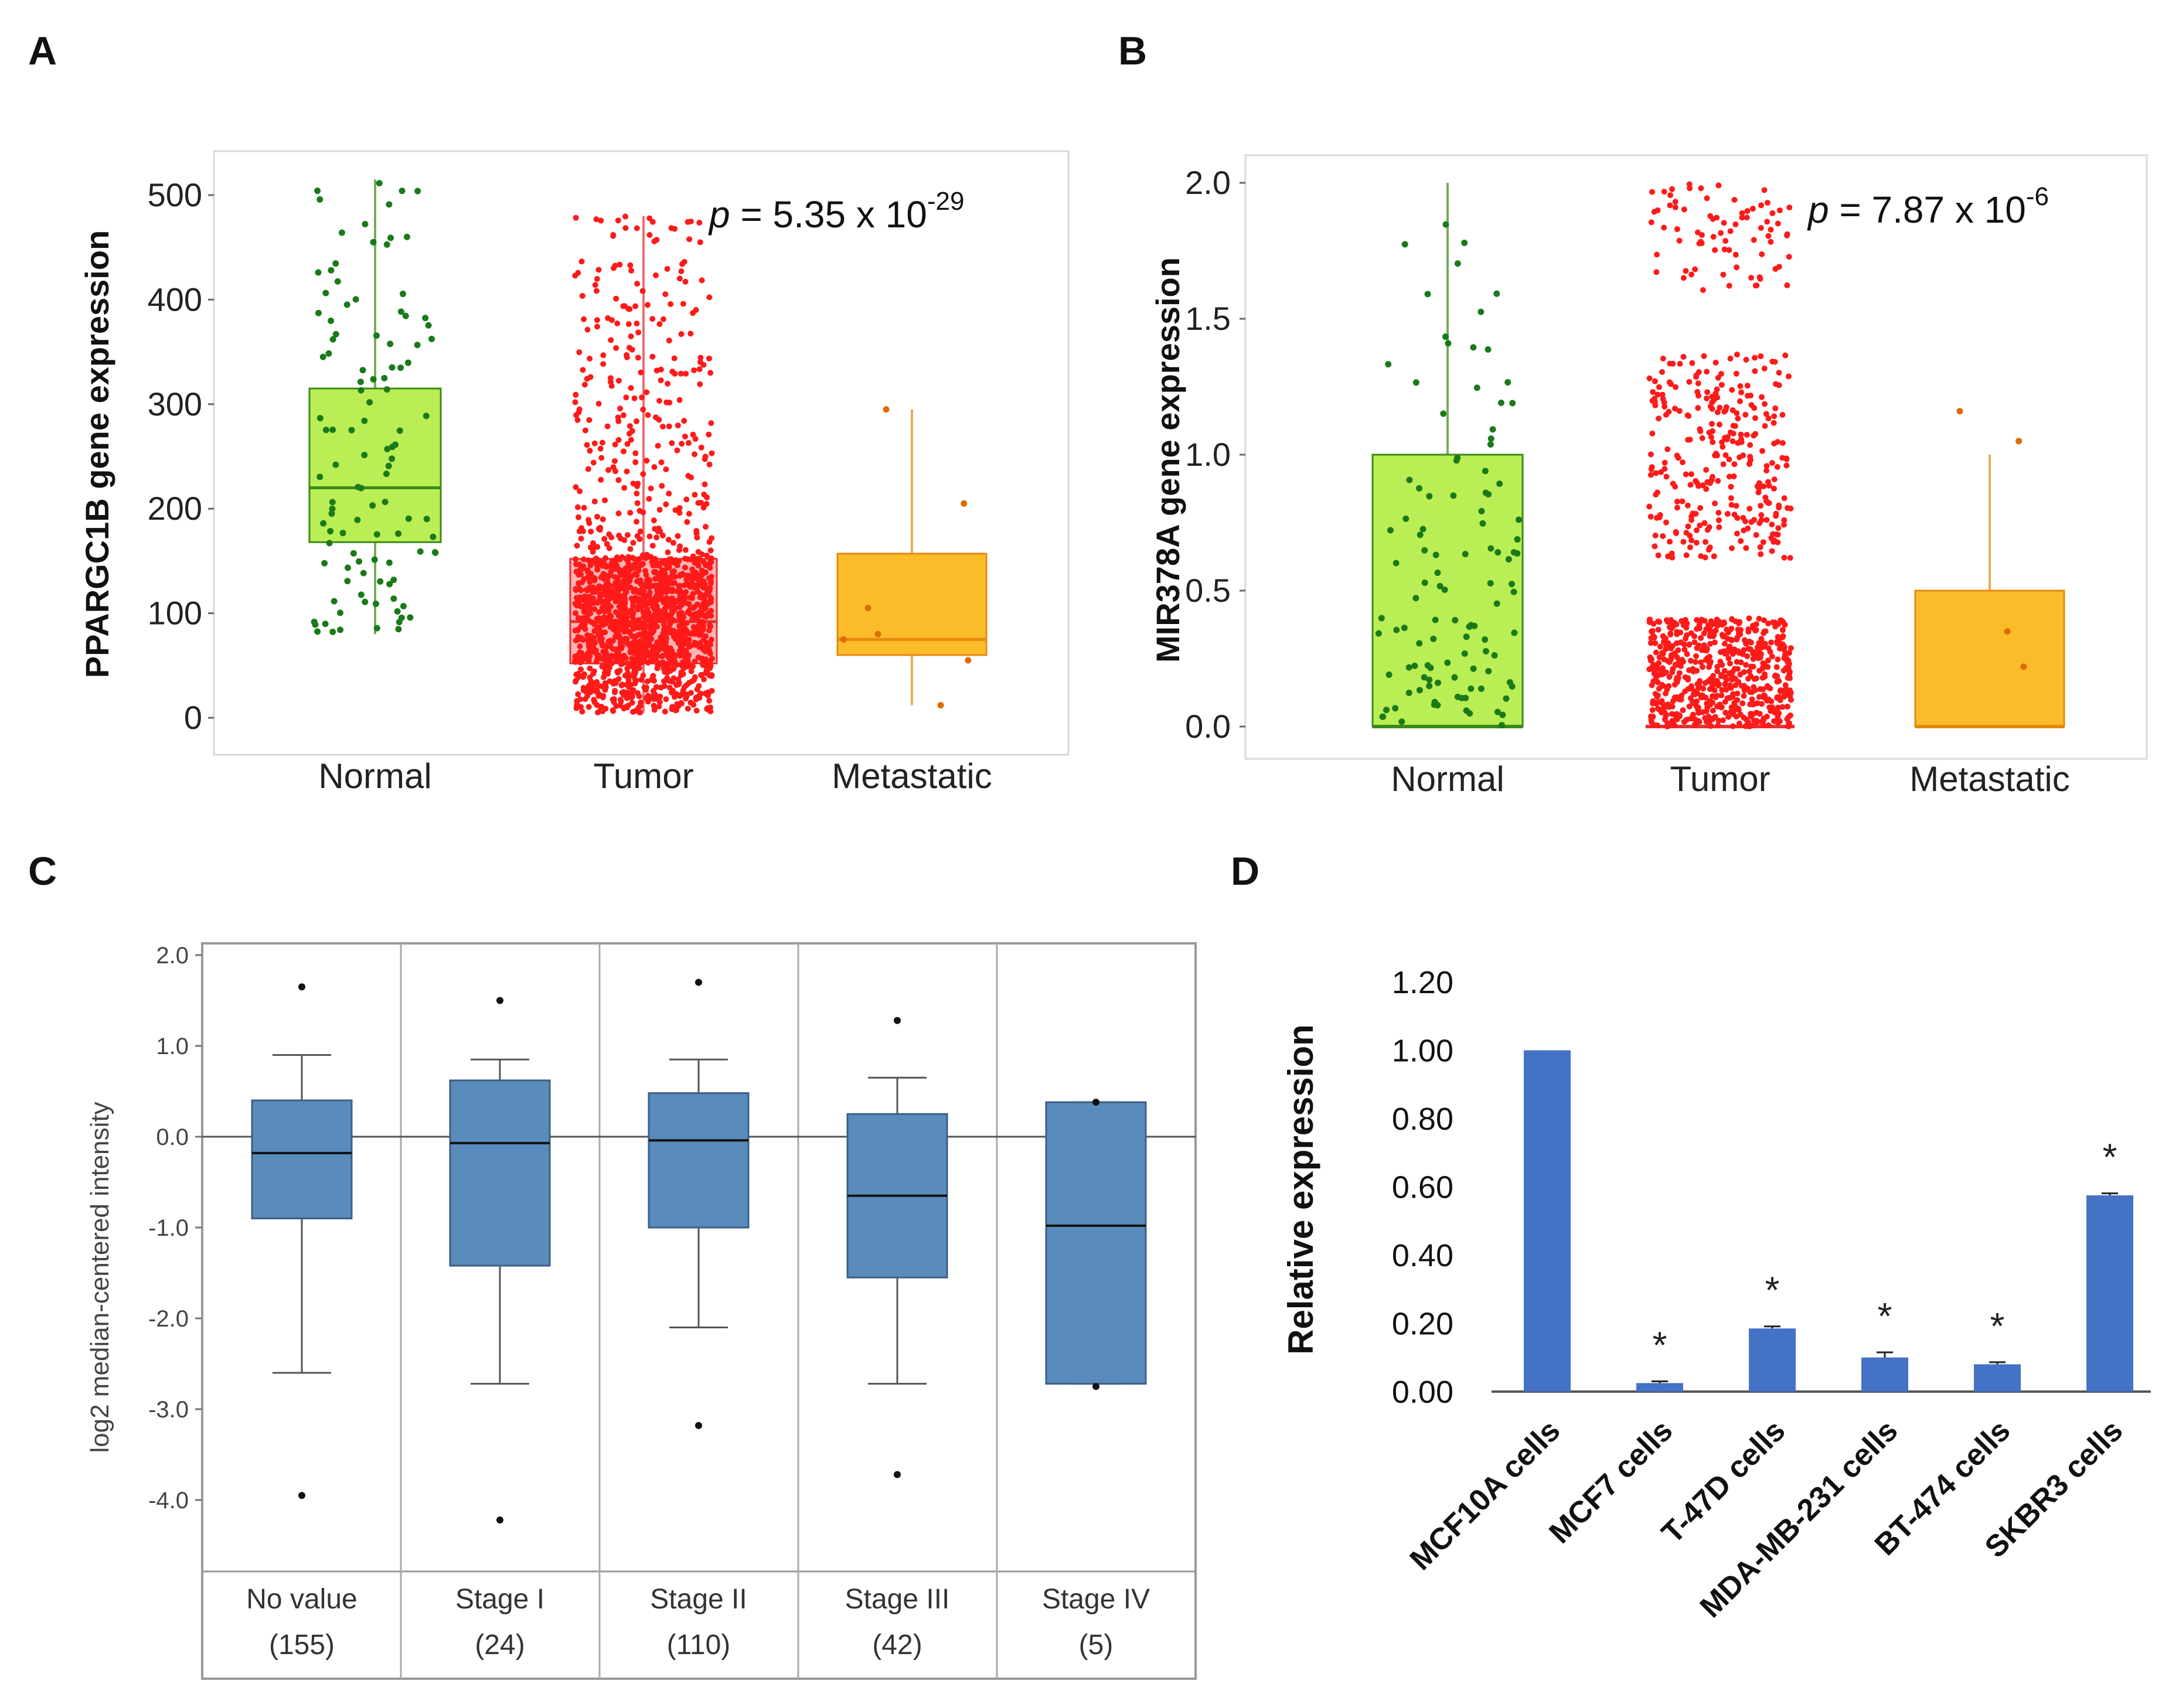 The width and height of the screenshot is (2179, 1708). I want to click on panel-c-outlier, so click(698, 1425).